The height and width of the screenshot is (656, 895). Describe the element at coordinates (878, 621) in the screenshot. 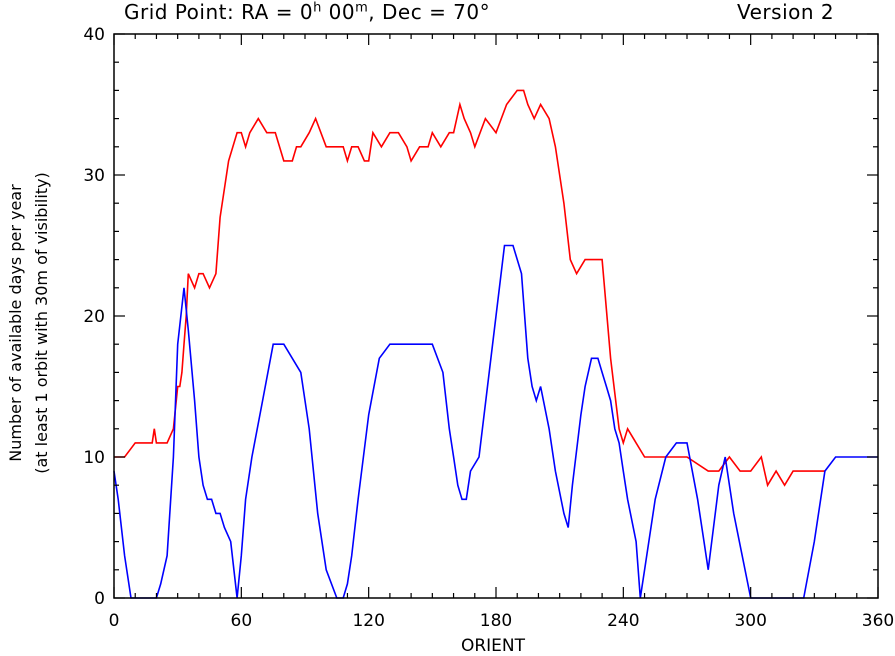

I see `x-tick-label: 360` at that location.